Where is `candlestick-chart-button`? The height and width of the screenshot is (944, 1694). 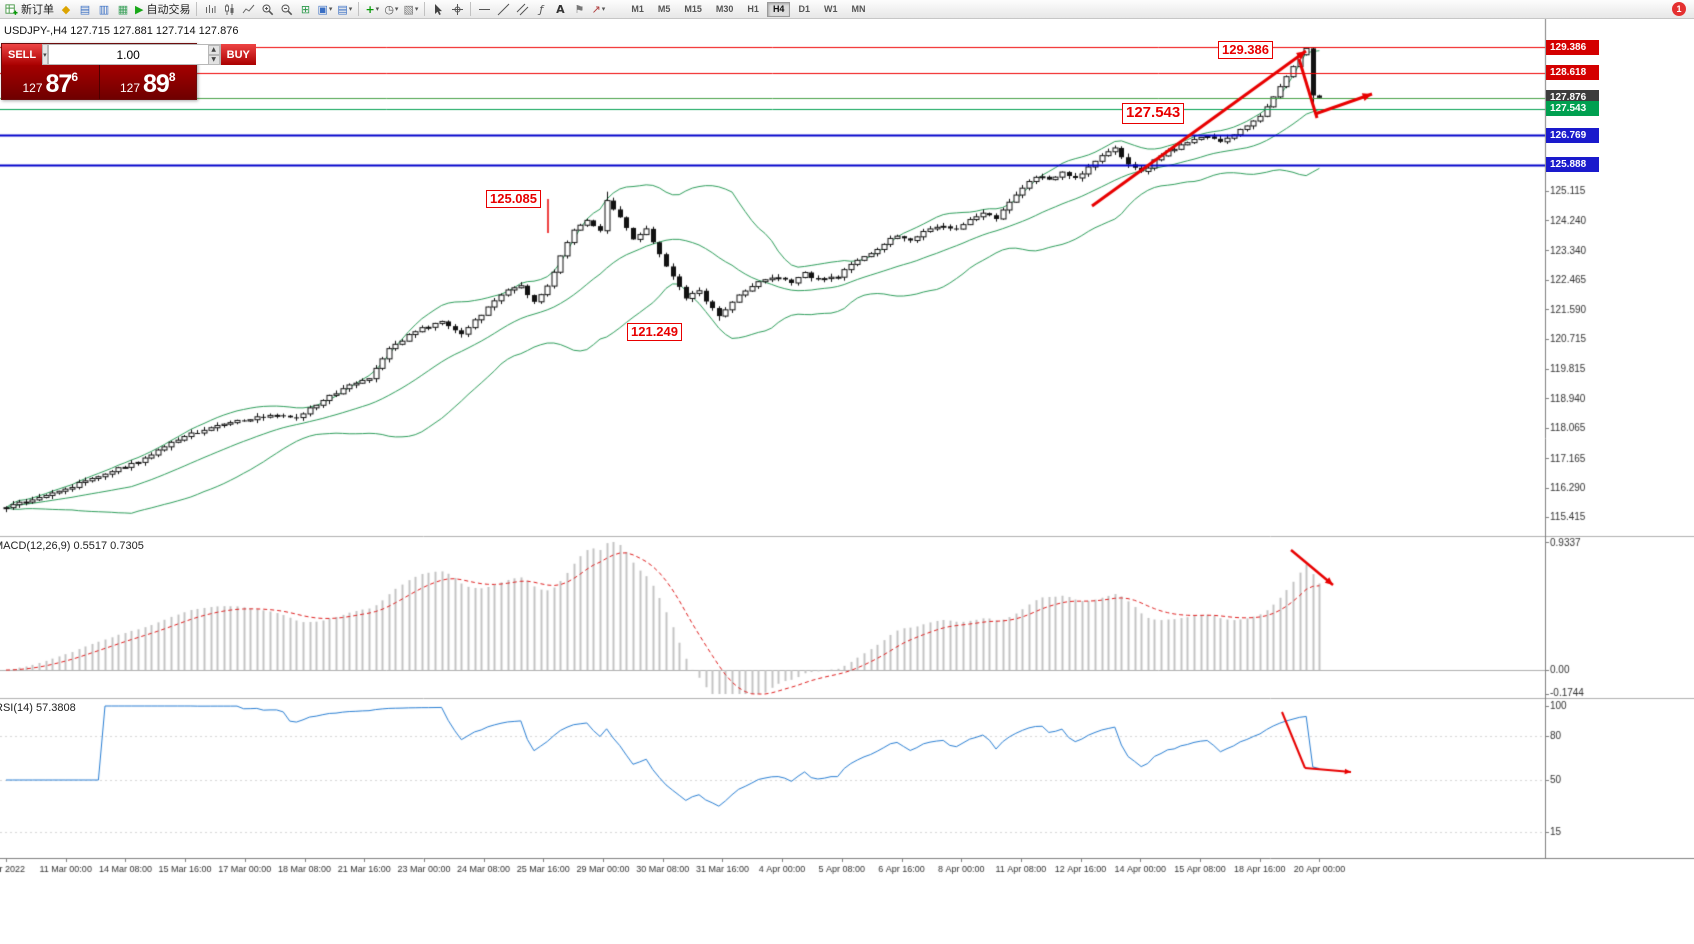 candlestick-chart-button is located at coordinates (229, 9).